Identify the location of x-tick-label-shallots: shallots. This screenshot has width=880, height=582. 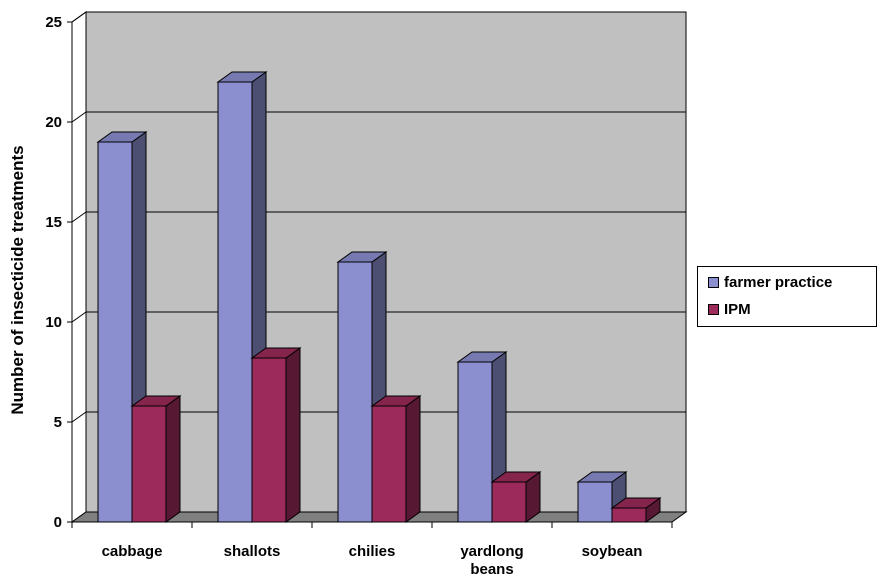
(252, 551).